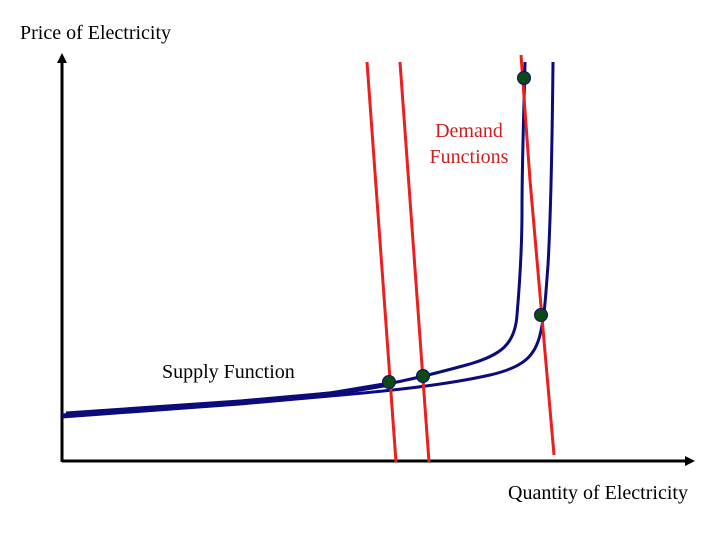 The image size is (720, 545). What do you see at coordinates (228, 399) in the screenshot?
I see `supply-curve-thick-segment` at bounding box center [228, 399].